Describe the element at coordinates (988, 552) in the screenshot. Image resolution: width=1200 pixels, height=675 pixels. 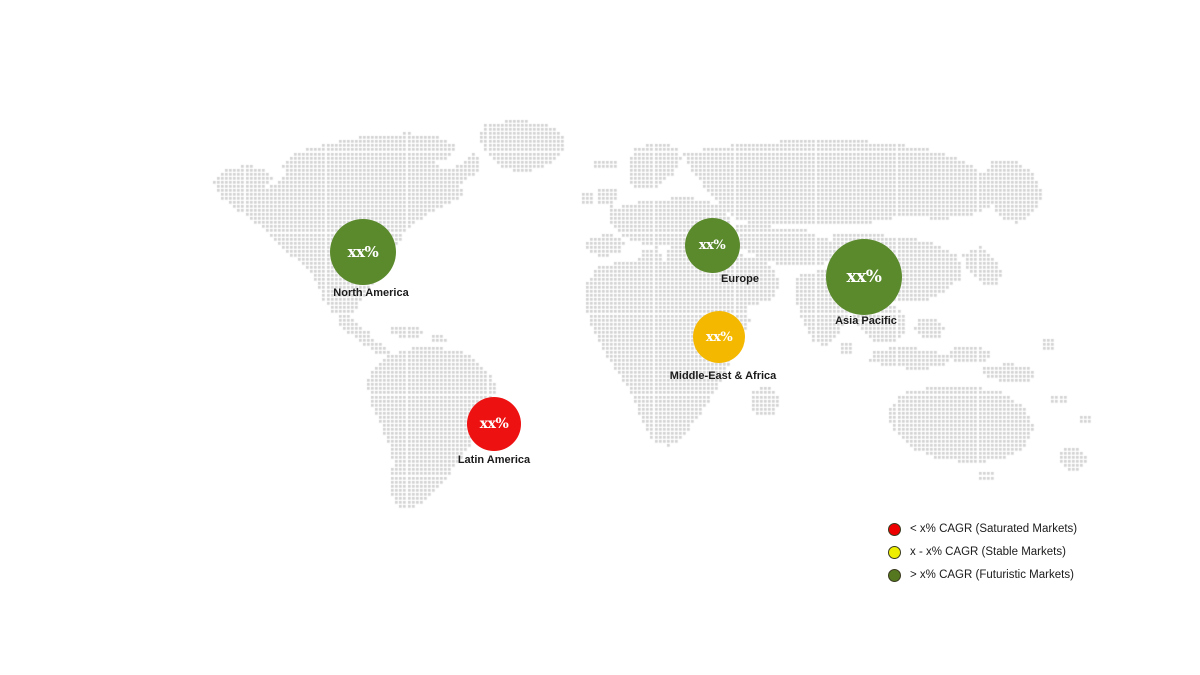
I see `legend-label: x - x% CAGR (Stable Markets)` at that location.